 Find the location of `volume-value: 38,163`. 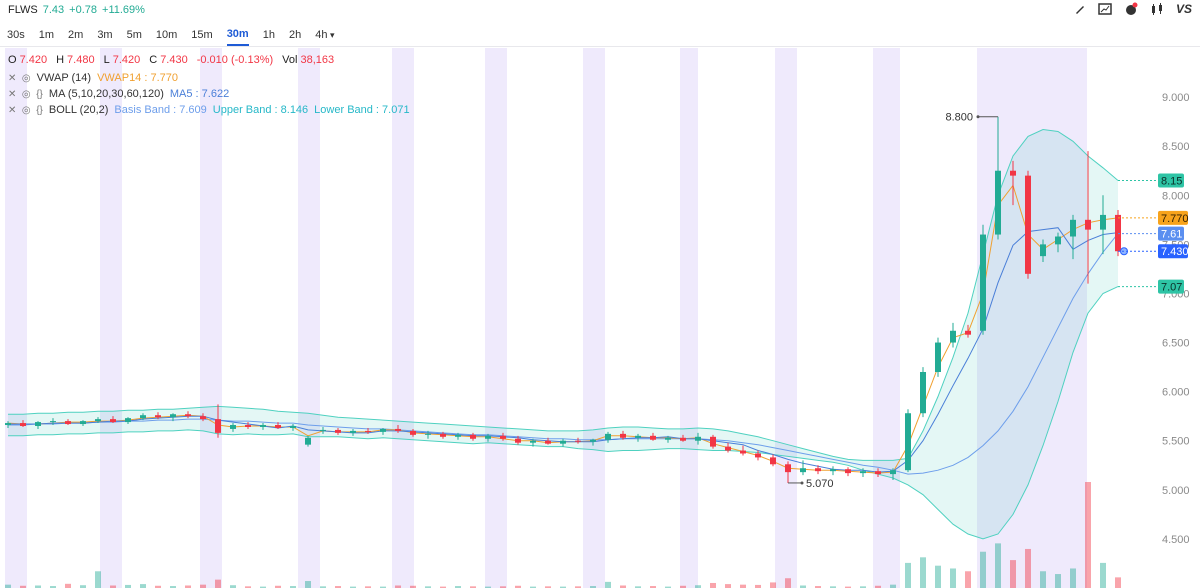

volume-value: 38,163 is located at coordinates (317, 60).